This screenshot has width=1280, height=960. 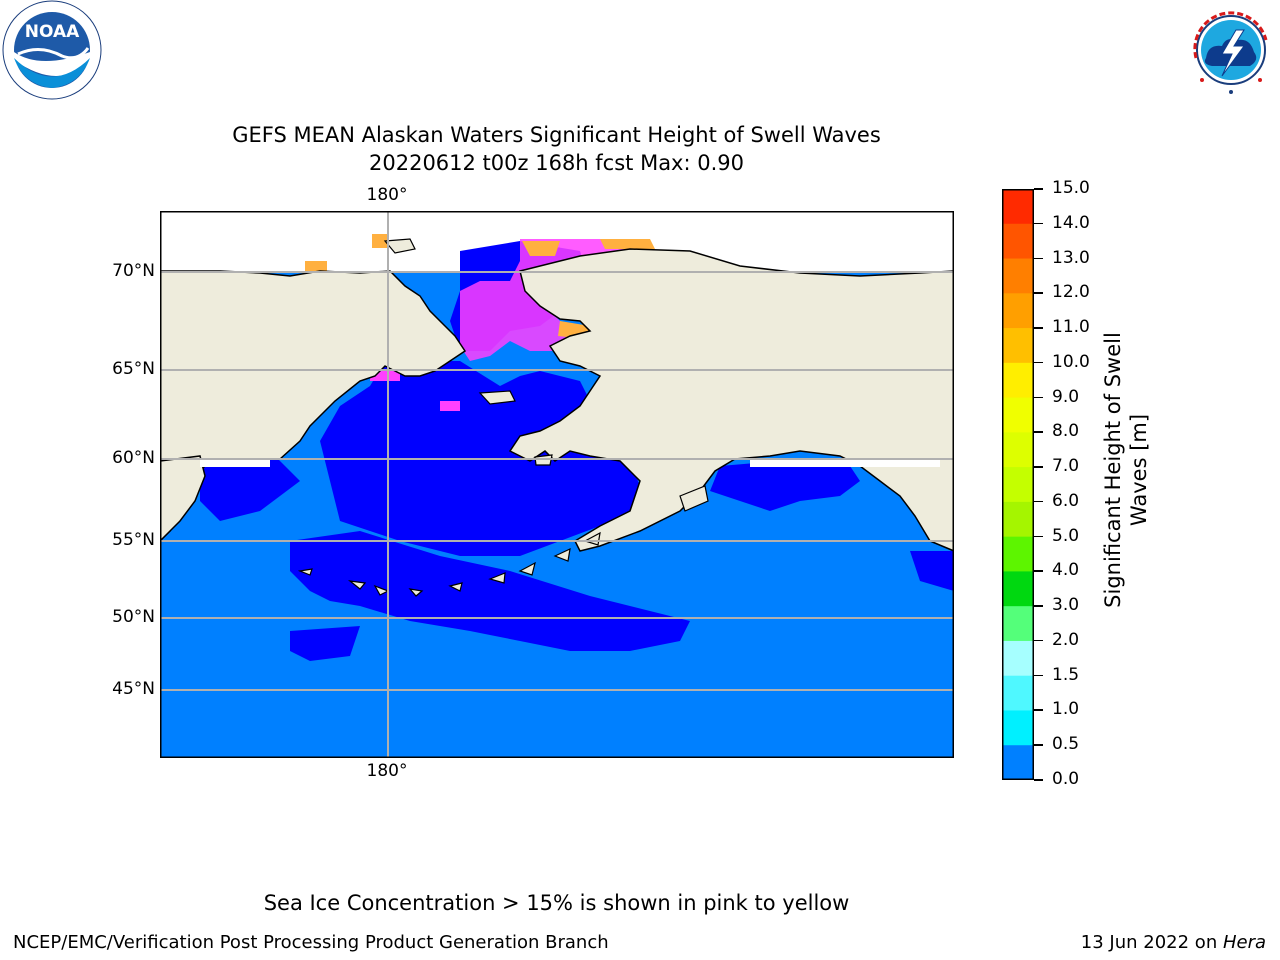 I want to click on colorbar-label-line2: Waves [m], so click(x=1139, y=470).